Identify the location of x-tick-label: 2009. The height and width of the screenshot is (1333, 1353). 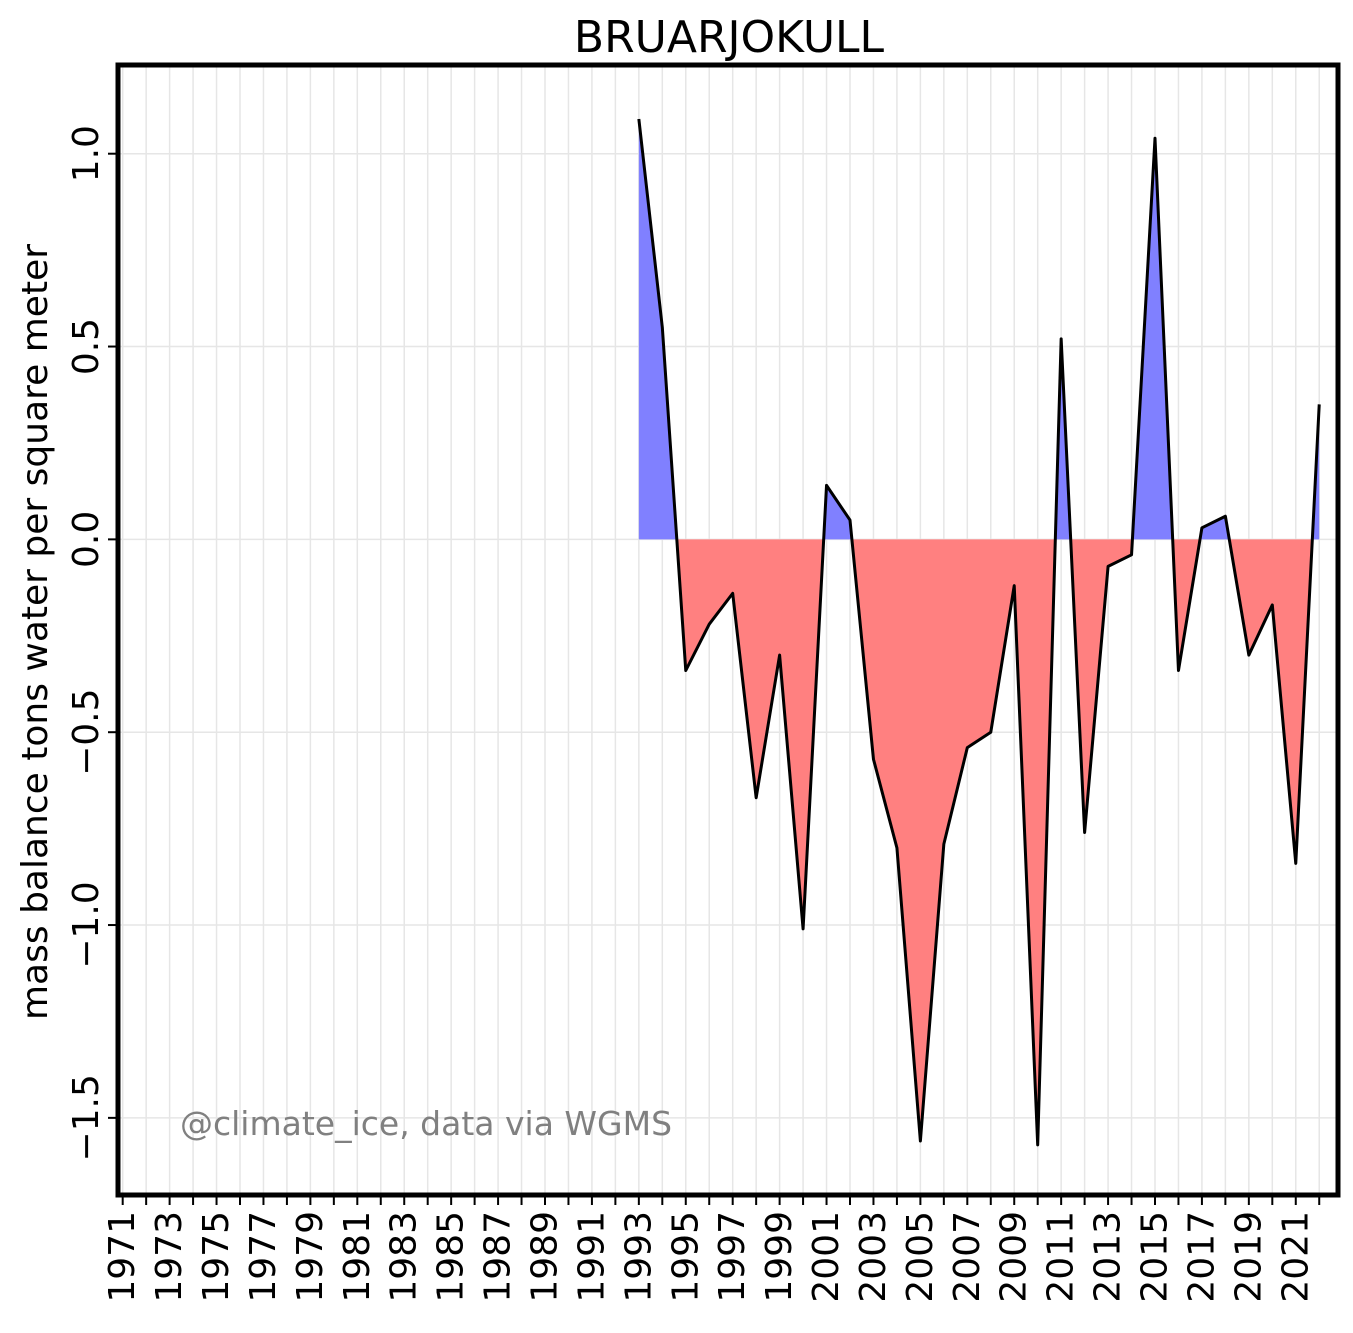
(1014, 1257).